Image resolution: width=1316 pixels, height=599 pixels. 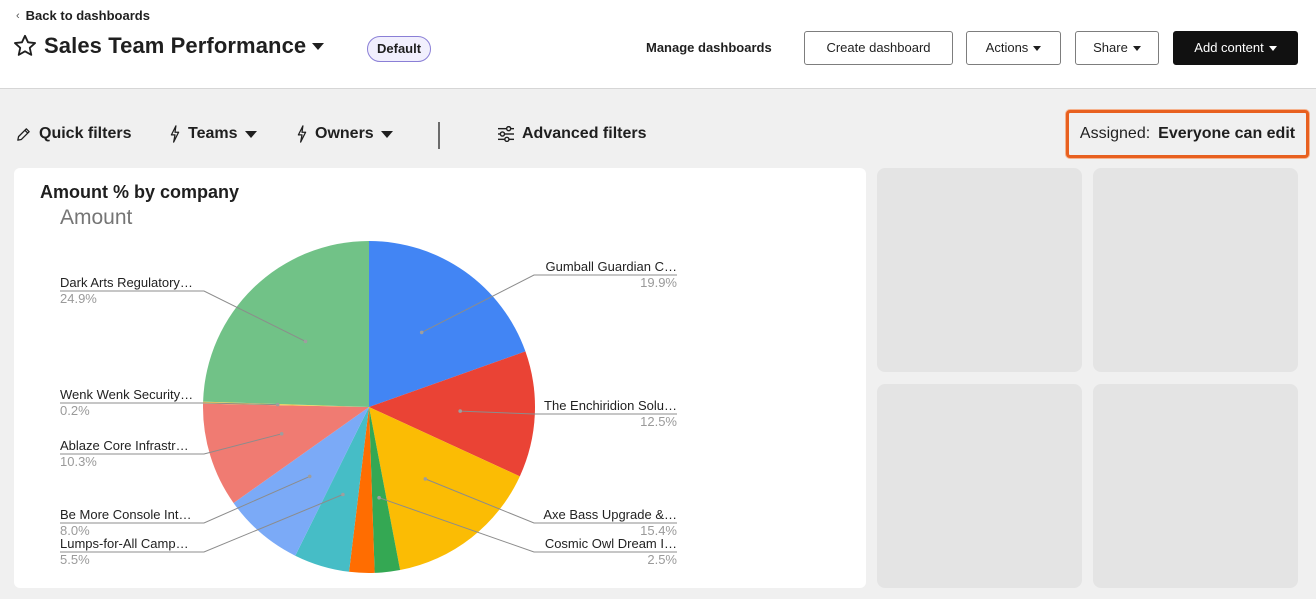 I want to click on add-content-button: Add content, so click(x=1235, y=48).